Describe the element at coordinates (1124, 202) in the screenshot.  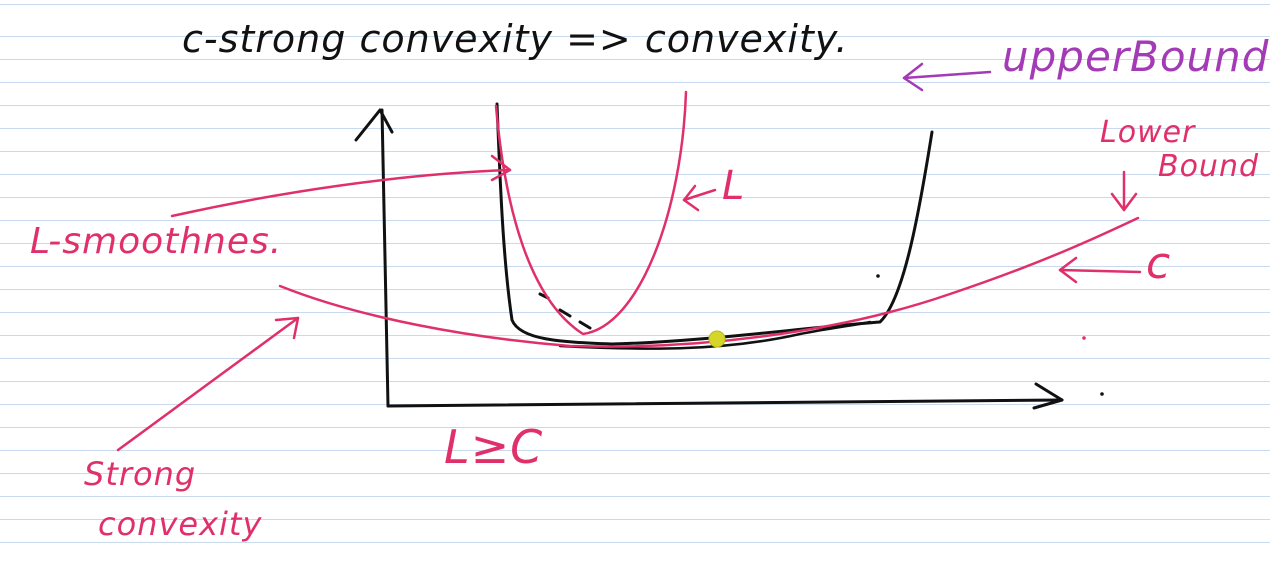
I see `lower-bound-down-arrowhead` at that location.